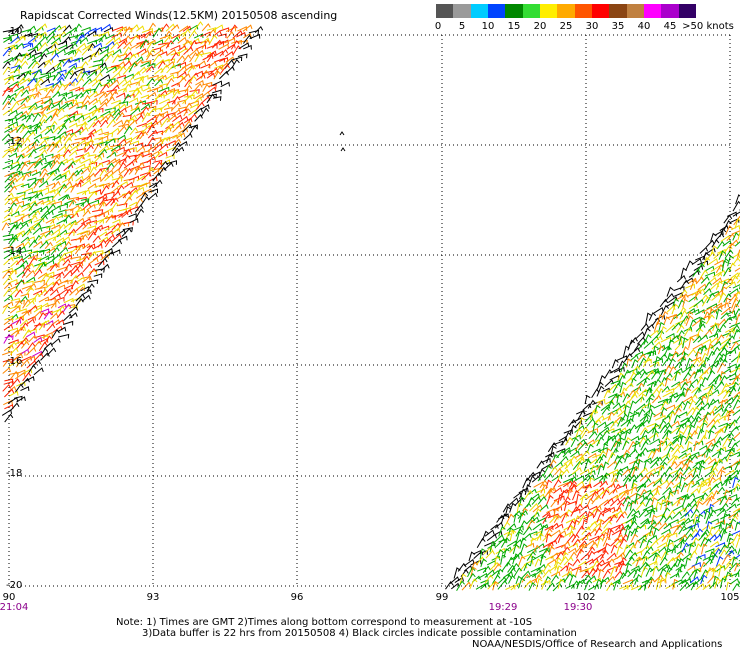 Image resolution: width=740 pixels, height=650 pixels. What do you see at coordinates (343, 149) in the screenshot?
I see `isolated-barb` at bounding box center [343, 149].